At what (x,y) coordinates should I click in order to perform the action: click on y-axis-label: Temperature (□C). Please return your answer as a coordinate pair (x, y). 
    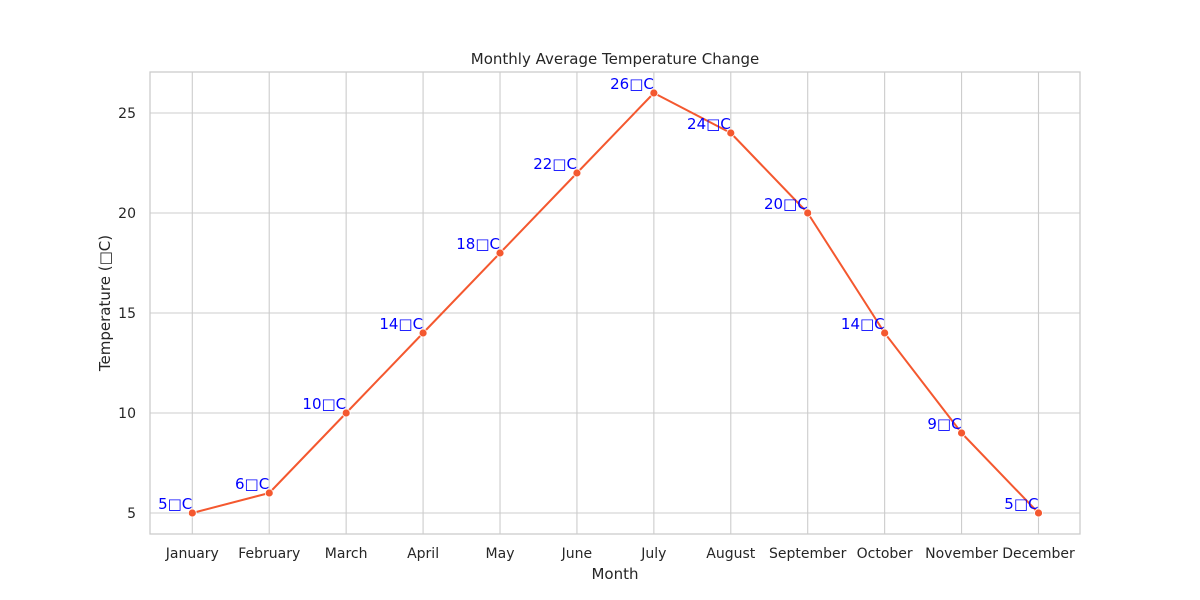
    Looking at the image, I should click on (105, 303).